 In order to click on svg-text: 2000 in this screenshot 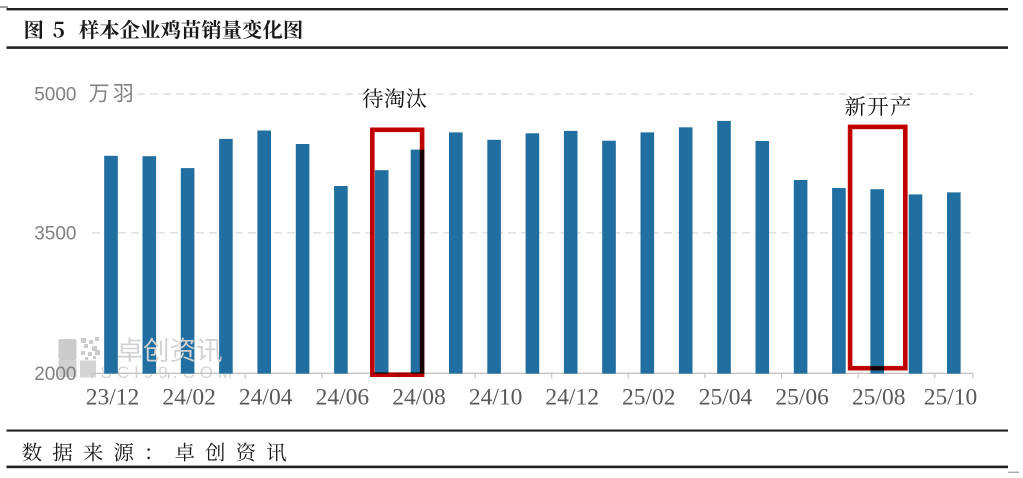, I will do `click(55, 374)`.